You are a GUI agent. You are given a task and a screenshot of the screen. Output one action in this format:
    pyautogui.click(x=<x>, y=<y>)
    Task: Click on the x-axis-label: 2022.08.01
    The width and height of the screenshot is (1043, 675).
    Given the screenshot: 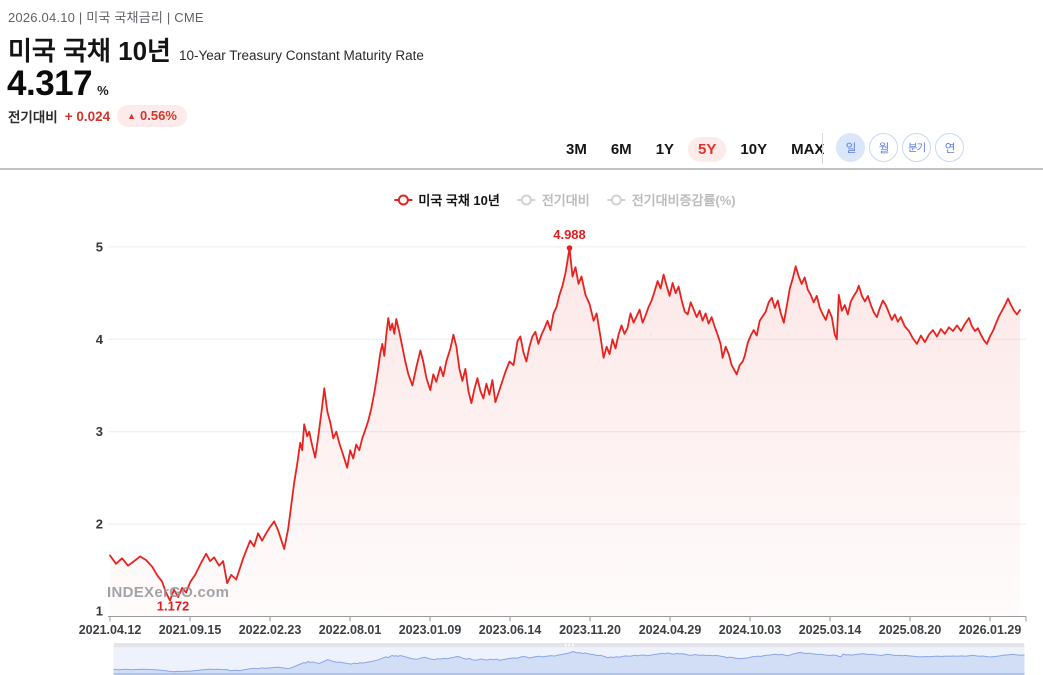 What is the action you would take?
    pyautogui.click(x=350, y=630)
    